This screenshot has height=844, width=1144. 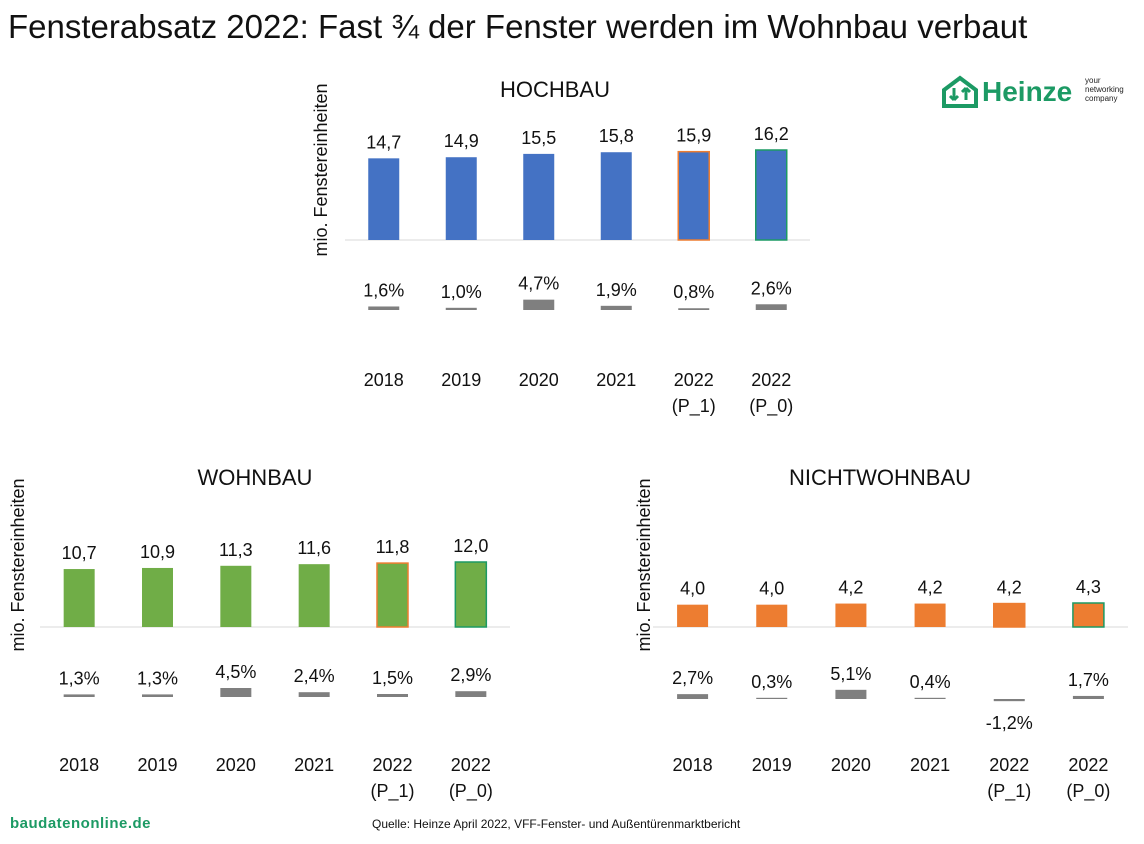 What do you see at coordinates (393, 547) in the screenshot?
I see `bar-value-label: 11,8` at bounding box center [393, 547].